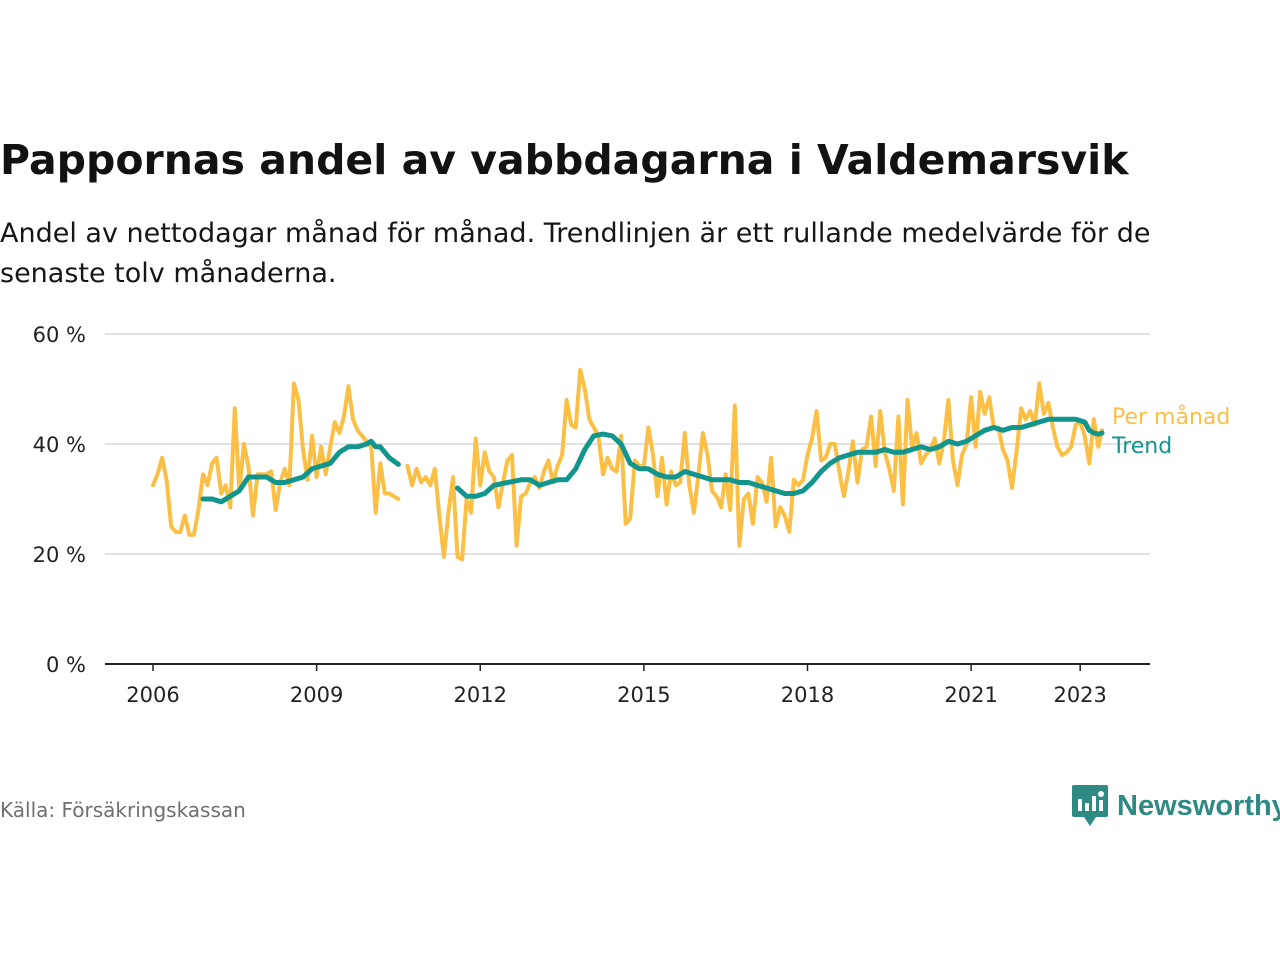 The height and width of the screenshot is (960, 1280). What do you see at coordinates (1090, 805) in the screenshot?
I see `newsworthy-logo-icon` at bounding box center [1090, 805].